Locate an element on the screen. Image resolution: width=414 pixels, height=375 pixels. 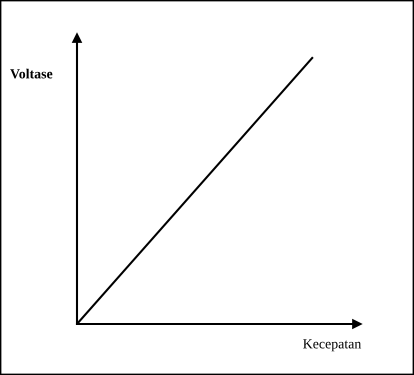
y-axis-title: Voltase is located at coordinates (31, 73).